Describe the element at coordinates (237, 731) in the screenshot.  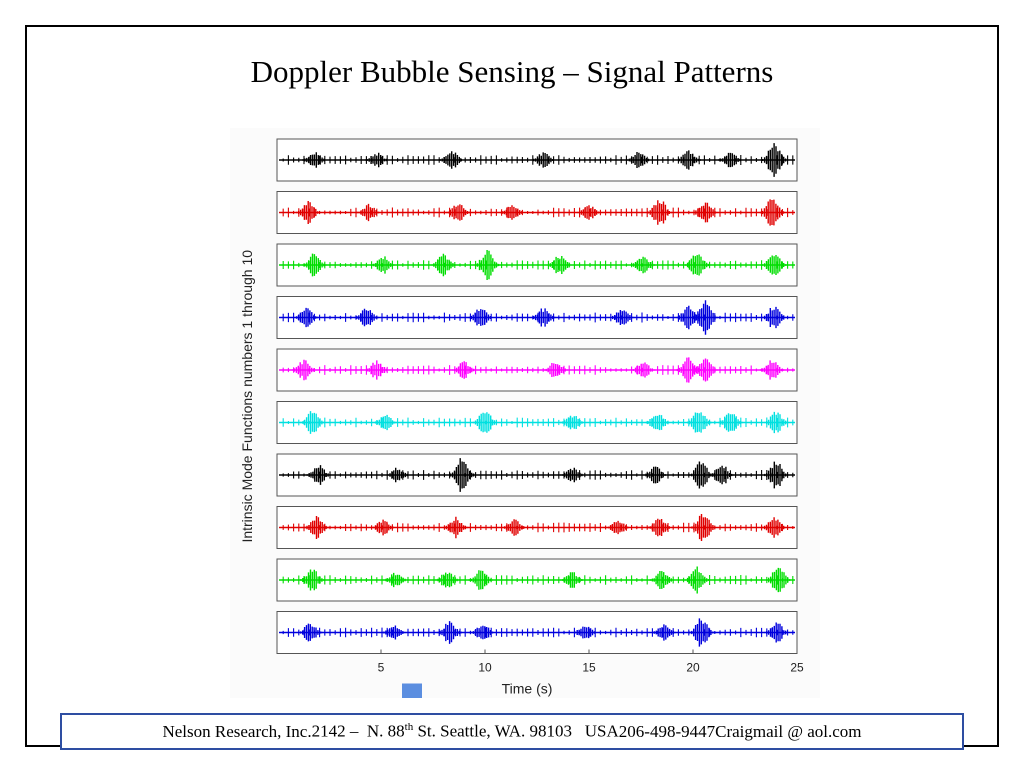
I see `footer-company: Nelson Research, Inc.` at that location.